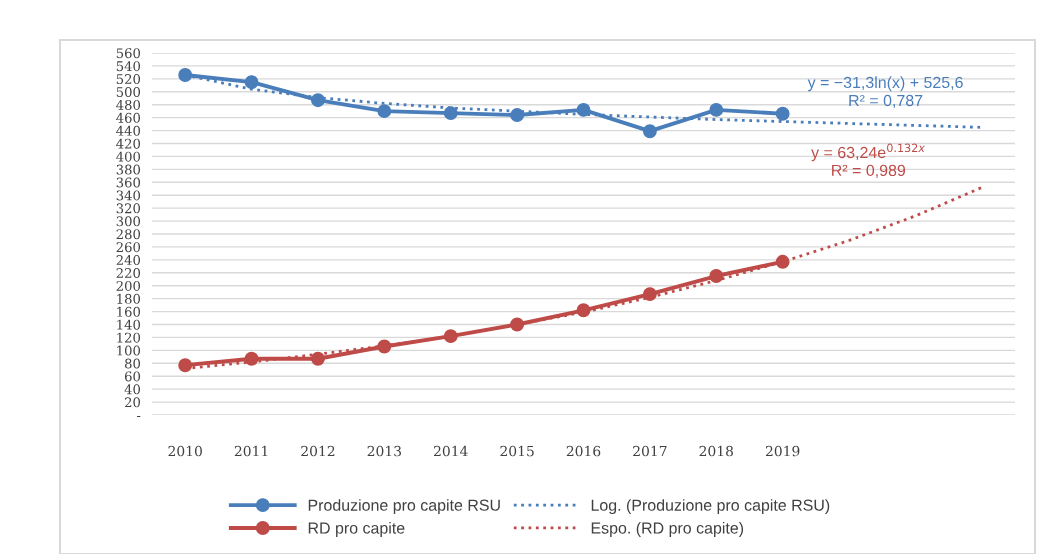  Describe the element at coordinates (132, 389) in the screenshot. I see `y-tick-label: 40` at that location.